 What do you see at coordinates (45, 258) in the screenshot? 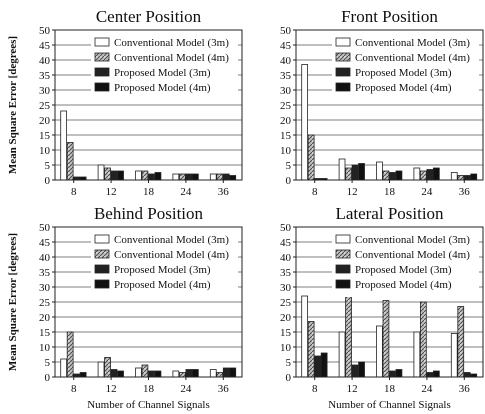
I see `y-tick-label: 40` at bounding box center [45, 258].